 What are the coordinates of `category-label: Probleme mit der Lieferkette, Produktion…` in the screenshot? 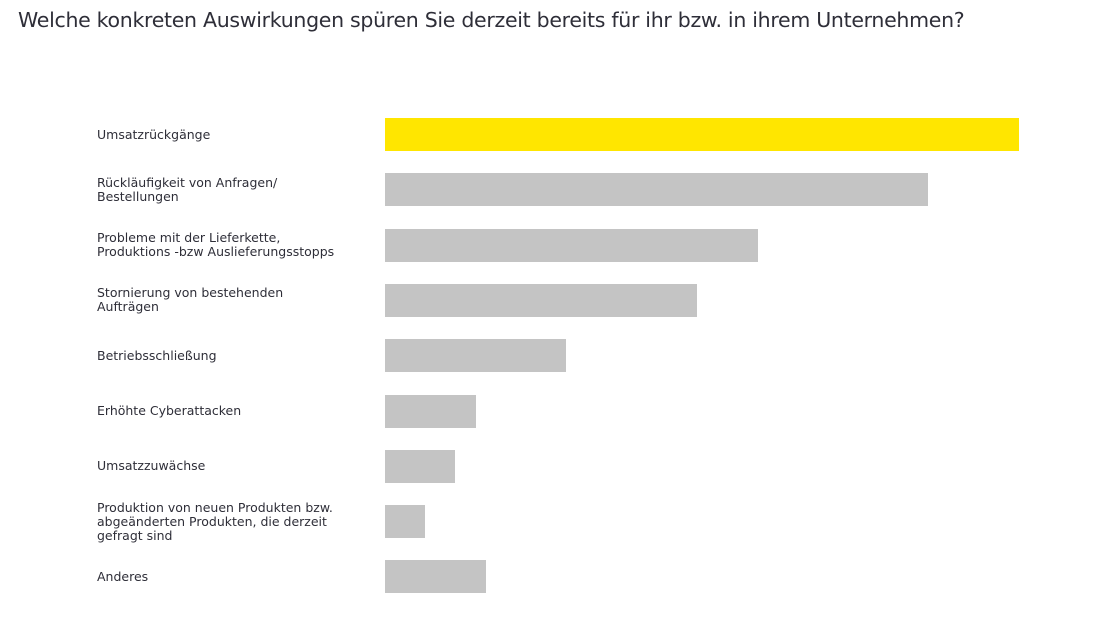 It's located at (216, 245).